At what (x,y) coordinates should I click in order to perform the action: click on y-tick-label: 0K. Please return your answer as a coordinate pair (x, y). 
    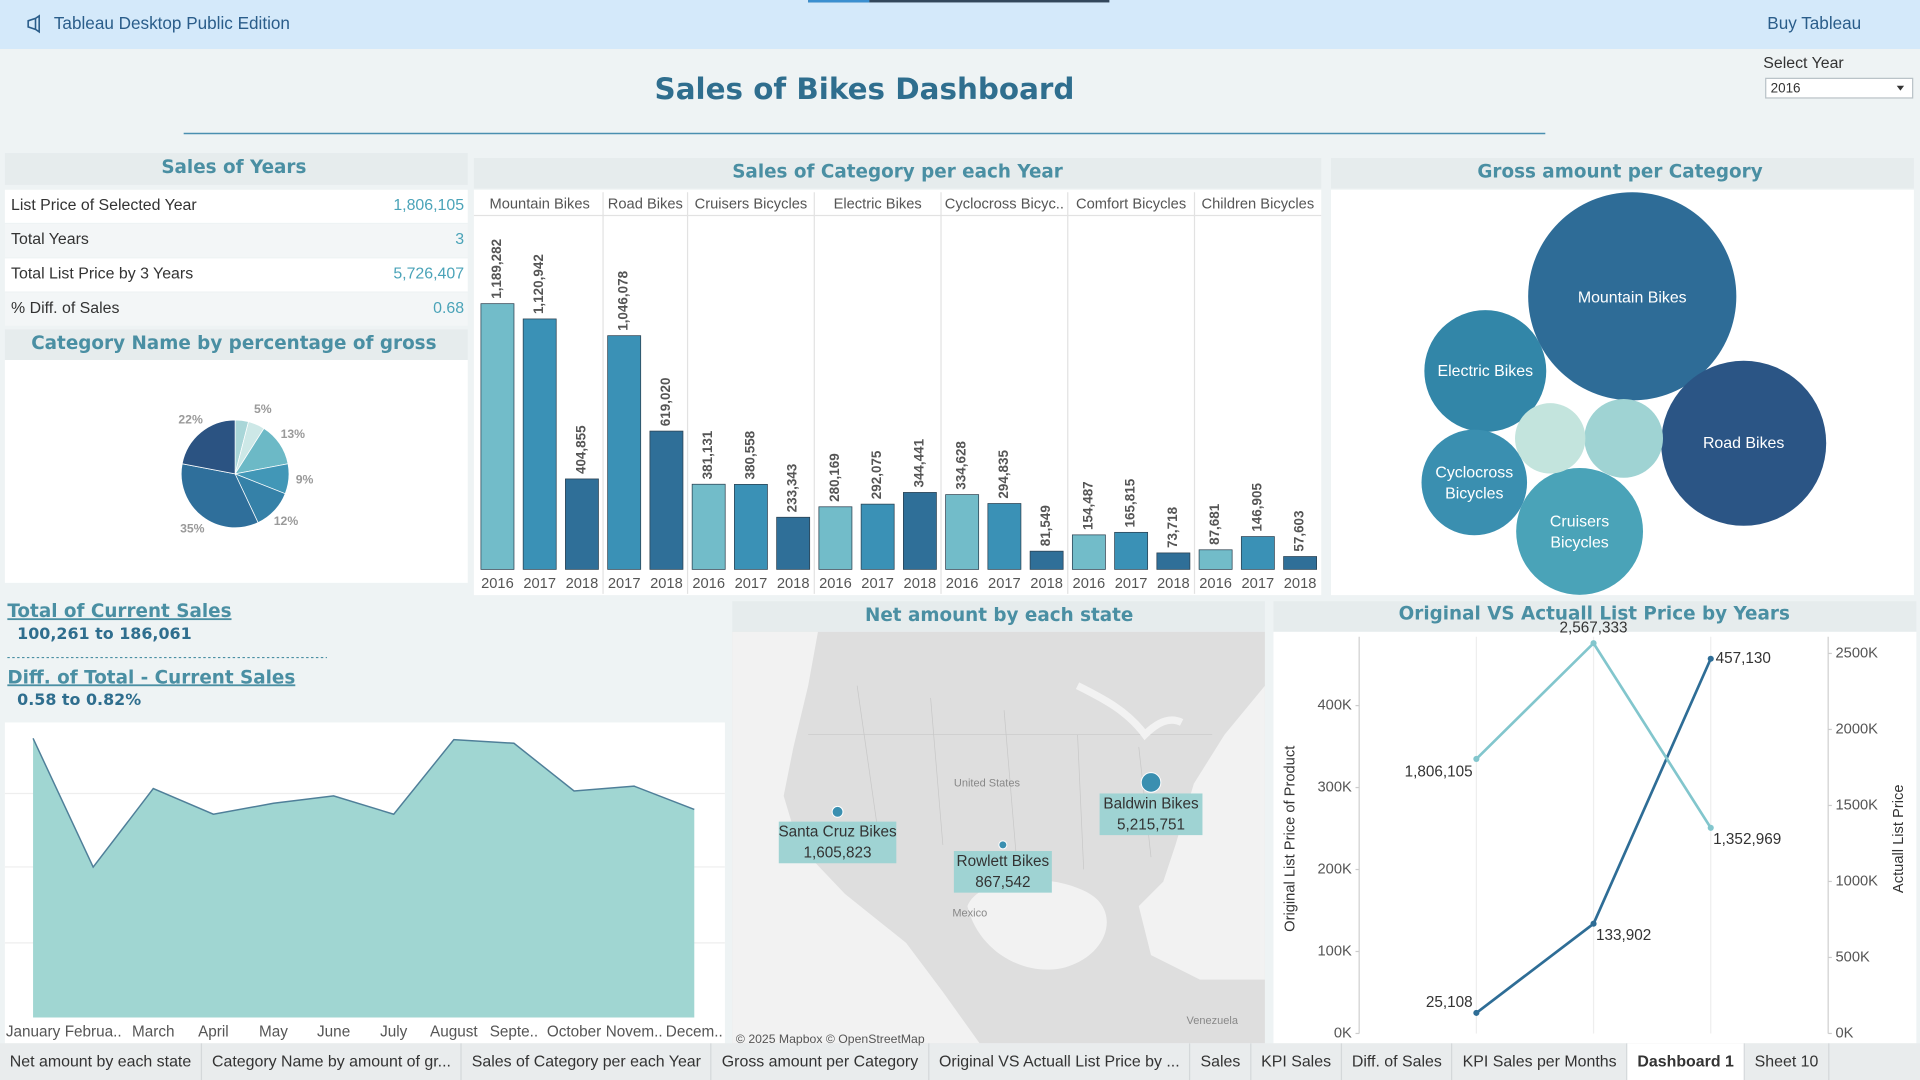
    Looking at the image, I should click on (1343, 1033).